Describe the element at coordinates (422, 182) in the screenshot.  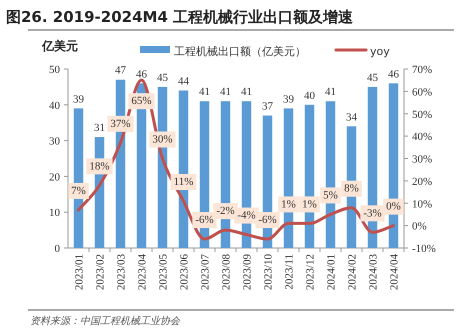
I see `y2-tick-label: 20%` at that location.